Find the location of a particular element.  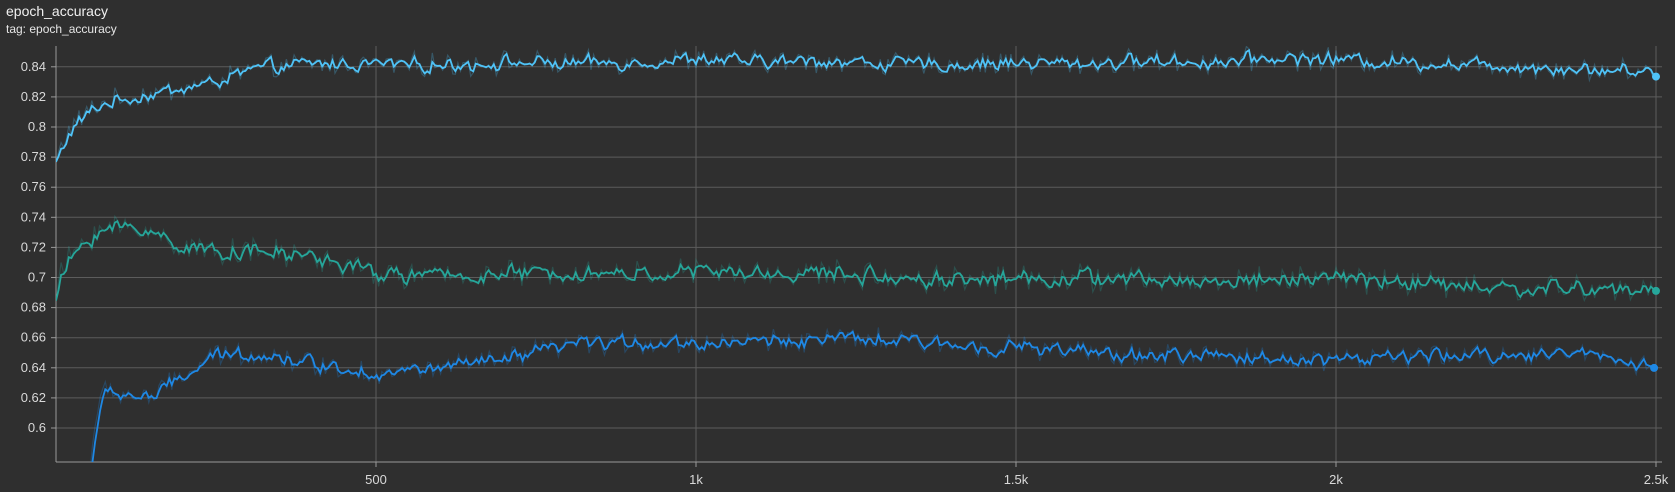

y-tick-label: 0.78 is located at coordinates (33, 156).